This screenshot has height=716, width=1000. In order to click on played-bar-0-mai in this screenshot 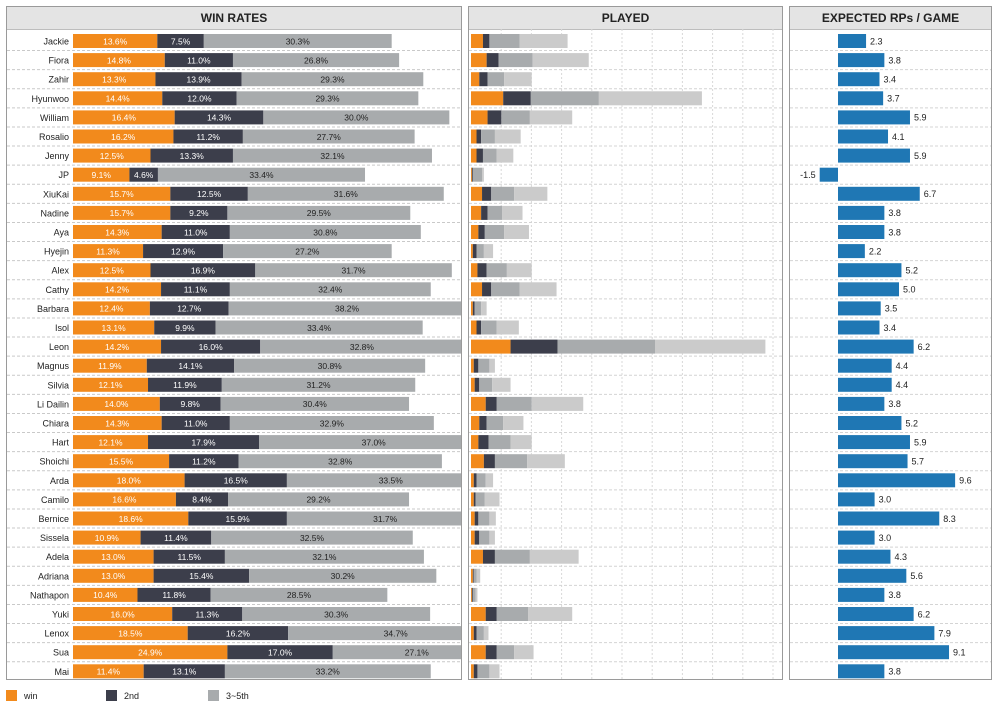, I will do `click(472, 671)`.